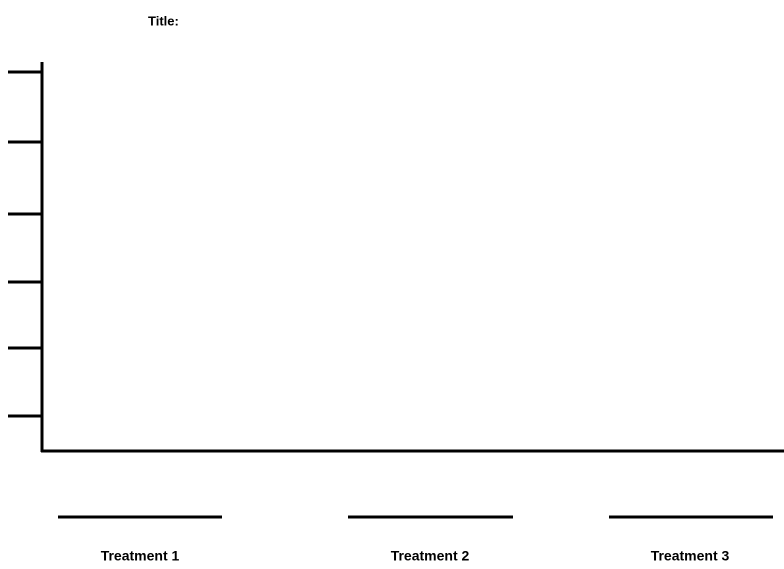  I want to click on title: Title:, so click(163, 20).